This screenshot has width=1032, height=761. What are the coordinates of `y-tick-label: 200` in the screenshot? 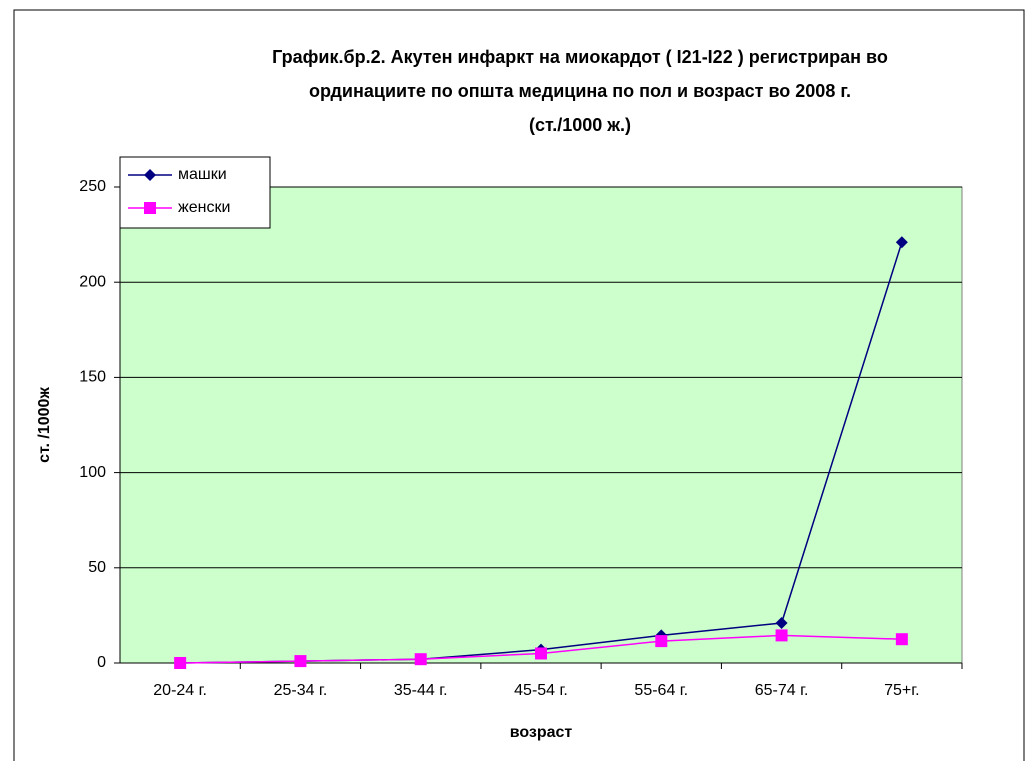 It's located at (92, 281).